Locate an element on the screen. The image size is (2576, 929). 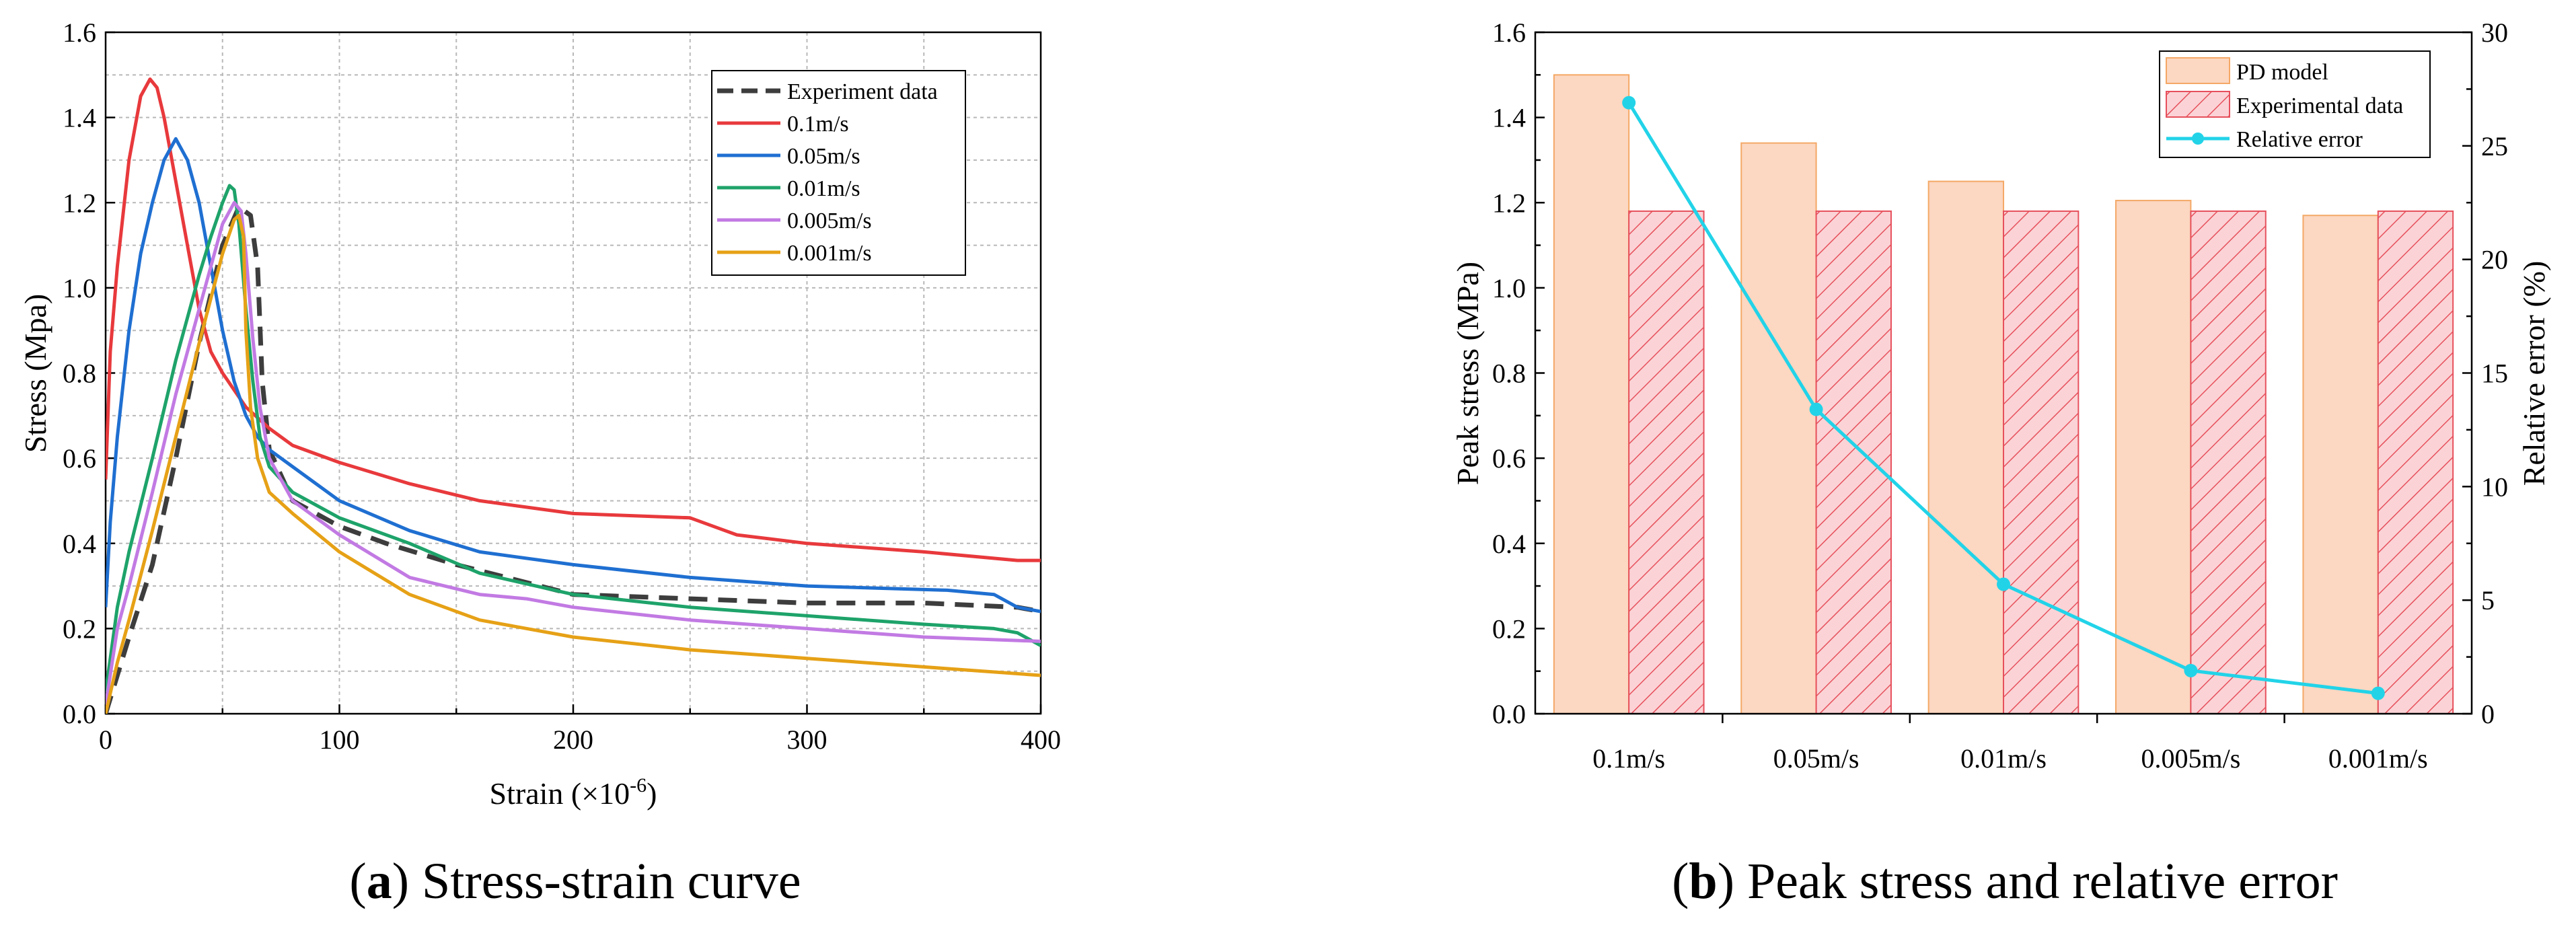
x-axis-label: Strain (×10-6) is located at coordinates (573, 792).